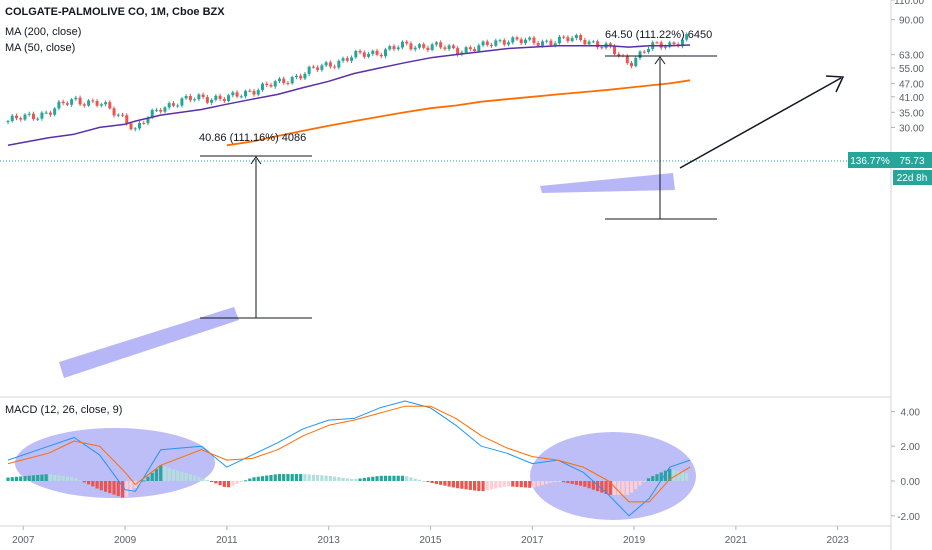 The image size is (932, 550). Describe the element at coordinates (607, 183) in the screenshot. I see `highlight-base-2018` at that location.